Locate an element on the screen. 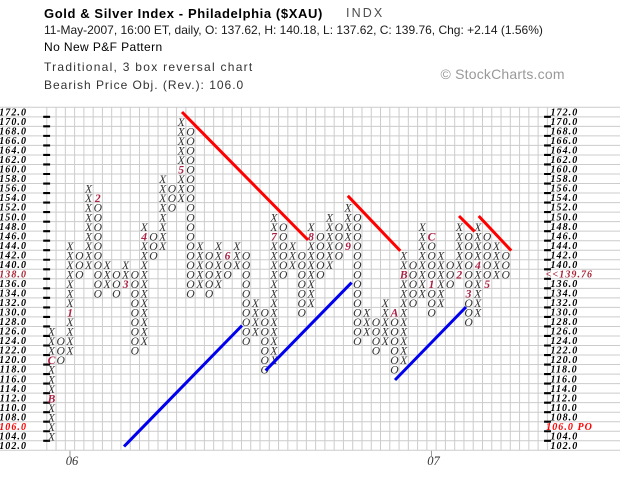 The width and height of the screenshot is (620, 479). svg-text: 142.0 is located at coordinates (13, 255).